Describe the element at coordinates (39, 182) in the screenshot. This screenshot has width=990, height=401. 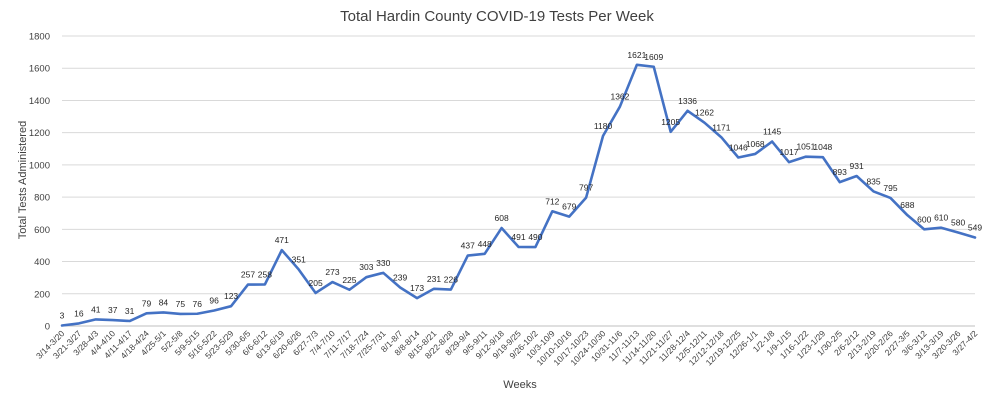
I see `y-axis-ticks: 0 200 400 600 800 1000 1200 1400 1600 1800` at that location.